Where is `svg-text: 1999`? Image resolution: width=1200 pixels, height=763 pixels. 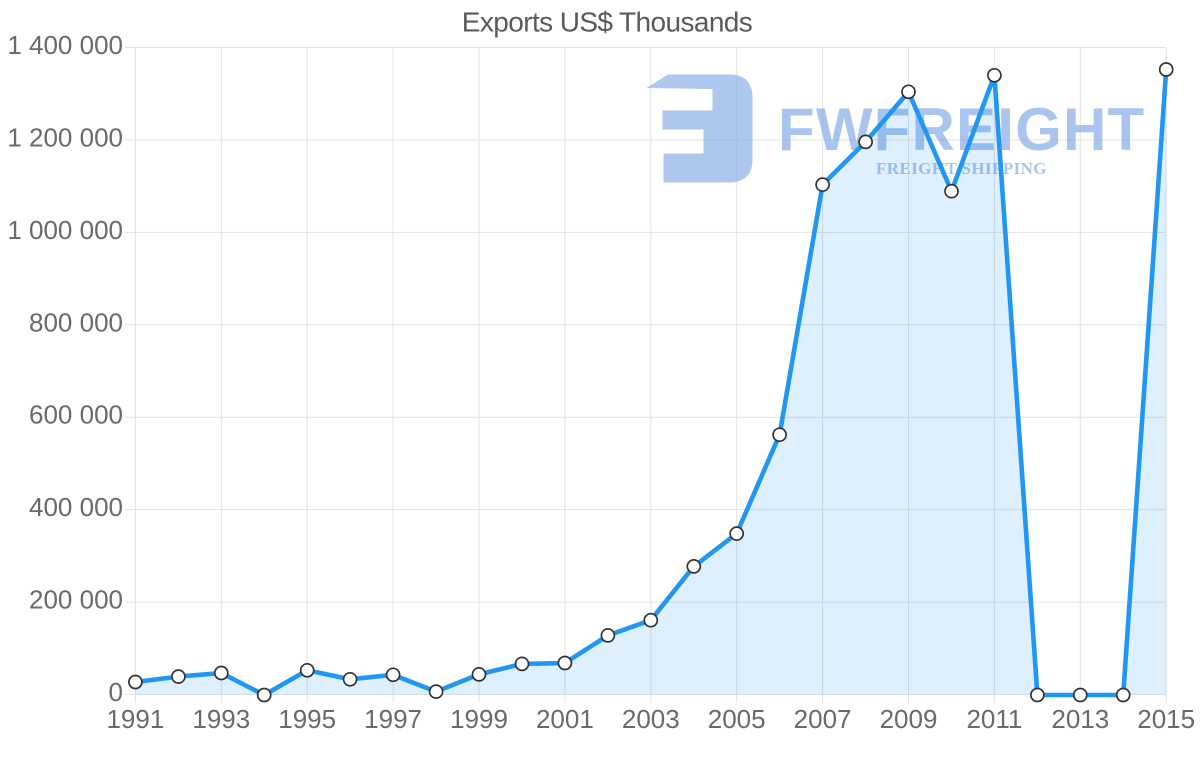
svg-text: 1999 is located at coordinates (479, 719).